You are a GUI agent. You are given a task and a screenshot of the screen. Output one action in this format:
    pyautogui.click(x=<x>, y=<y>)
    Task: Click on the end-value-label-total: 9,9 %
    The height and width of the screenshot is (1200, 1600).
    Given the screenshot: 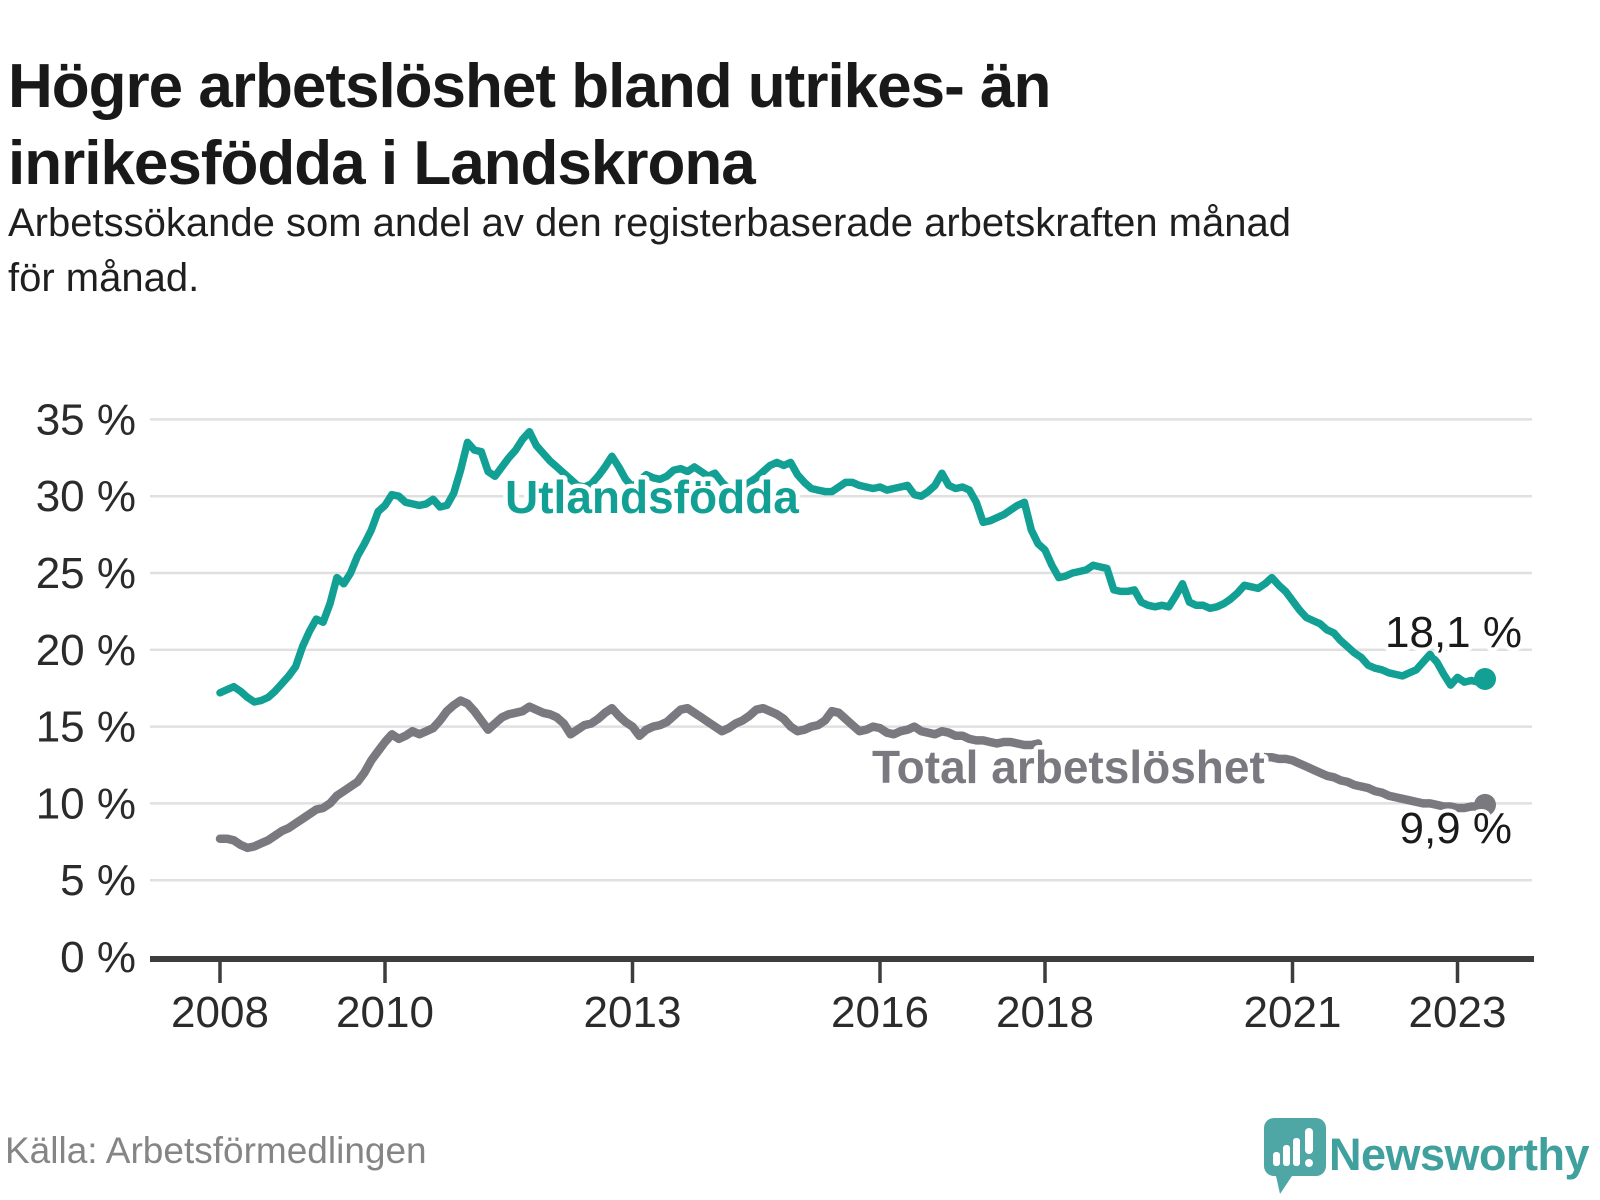 What is the action you would take?
    pyautogui.click(x=1455, y=828)
    